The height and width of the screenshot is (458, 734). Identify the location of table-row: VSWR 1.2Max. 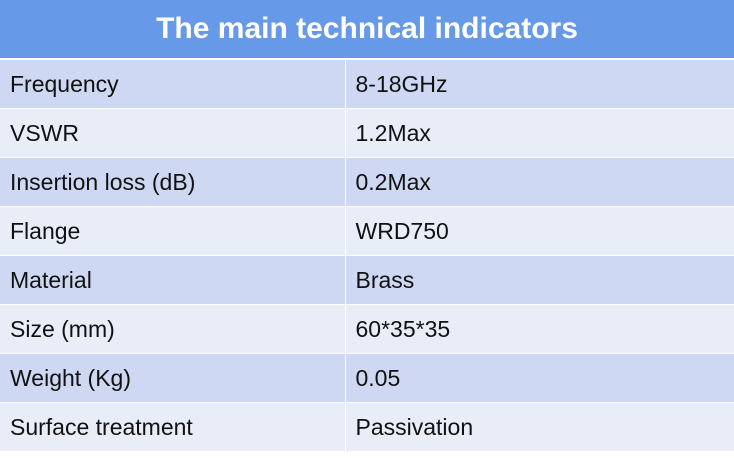
(367, 133).